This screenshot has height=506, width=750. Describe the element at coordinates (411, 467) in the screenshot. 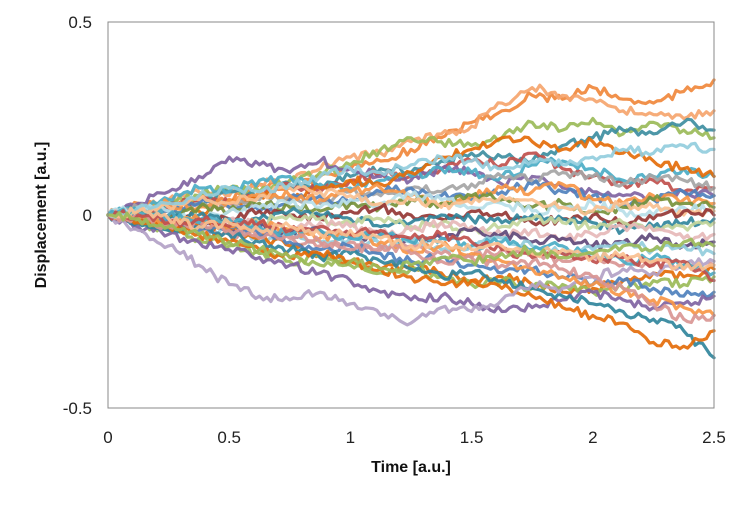

I see `x-axis-title: Time [a.u.]` at that location.